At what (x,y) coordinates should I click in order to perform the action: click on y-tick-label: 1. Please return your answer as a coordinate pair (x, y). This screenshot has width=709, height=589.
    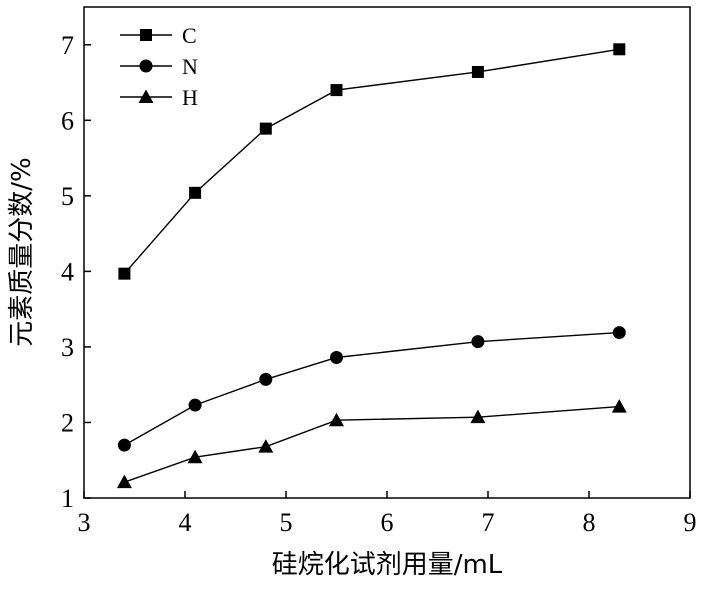
    Looking at the image, I should click on (67, 498).